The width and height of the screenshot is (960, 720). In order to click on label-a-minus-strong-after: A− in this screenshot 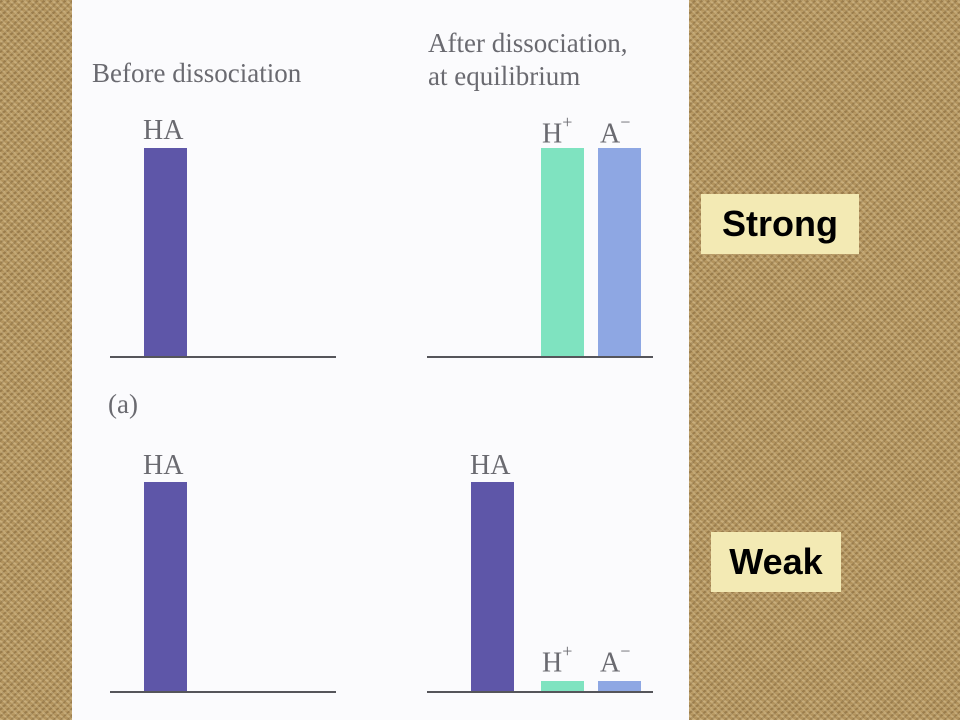, I will do `click(615, 131)`.